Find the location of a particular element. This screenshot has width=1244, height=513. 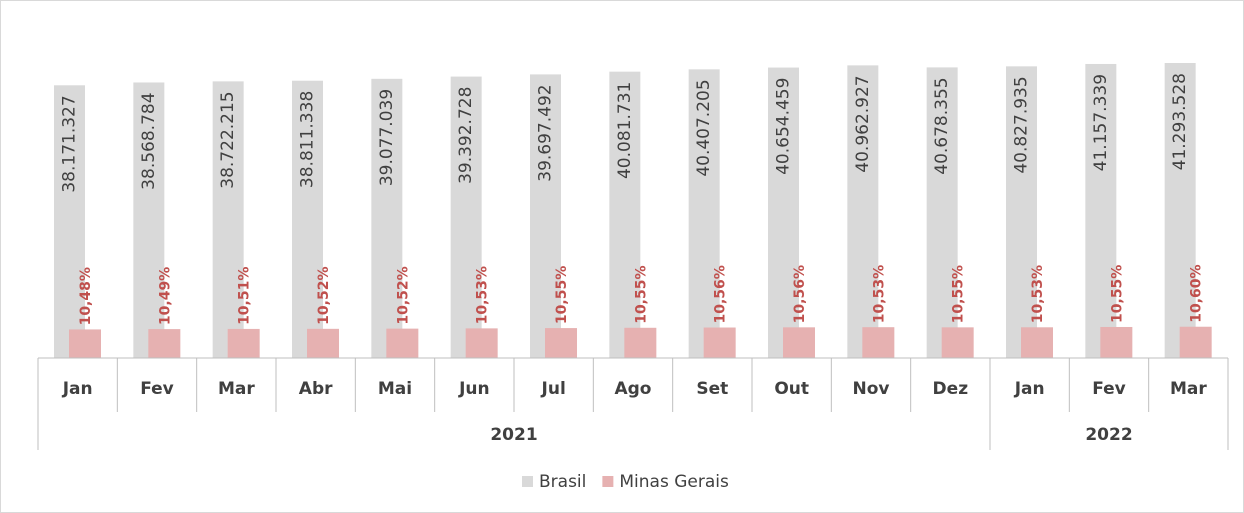

x-tick-label: Nov is located at coordinates (871, 389).